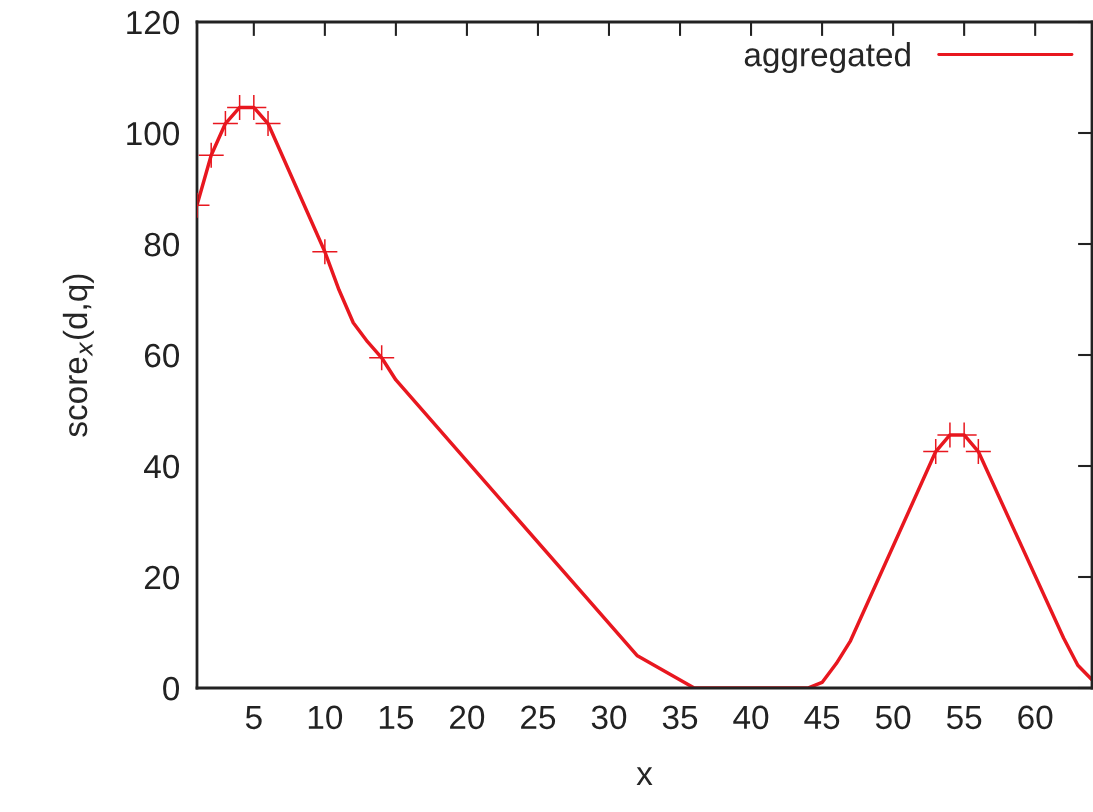 This screenshot has width=1093, height=812. Describe the element at coordinates (162, 466) in the screenshot. I see `y-tick-label: 40` at that location.